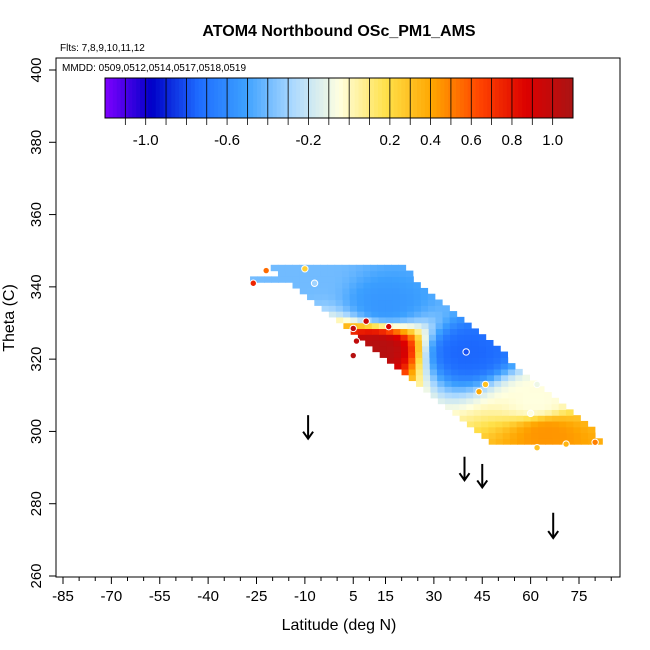 Image resolution: width=650 pixels, height=650 pixels. Describe the element at coordinates (482, 476) in the screenshot. I see `down-arrow` at that location.